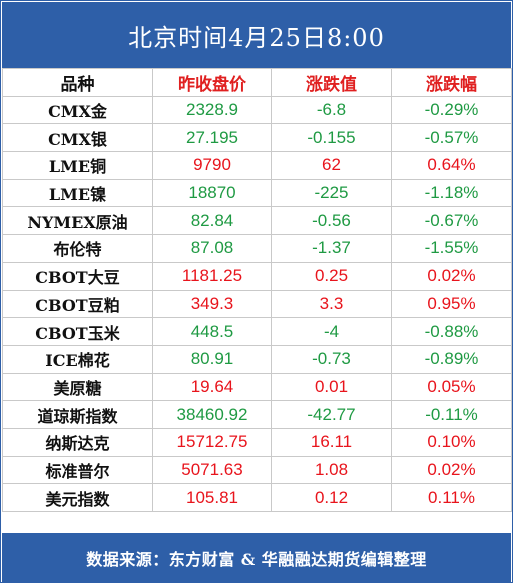 The width and height of the screenshot is (513, 583). What do you see at coordinates (331, 442) in the screenshot?
I see `change-cell: 16.11` at bounding box center [331, 442].